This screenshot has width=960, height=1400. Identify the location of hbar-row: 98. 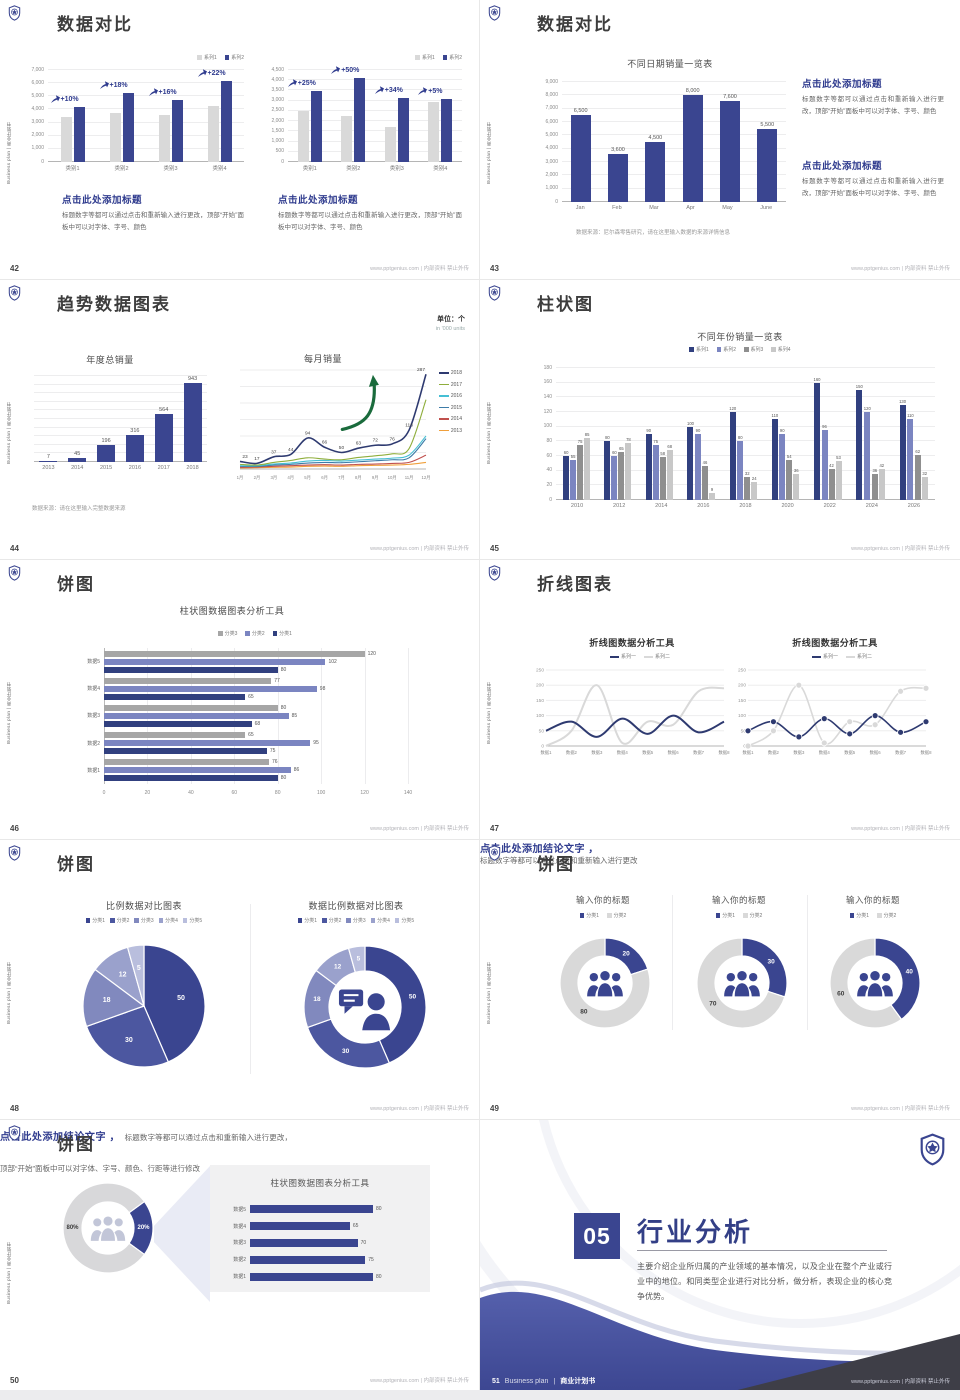
(256, 688).